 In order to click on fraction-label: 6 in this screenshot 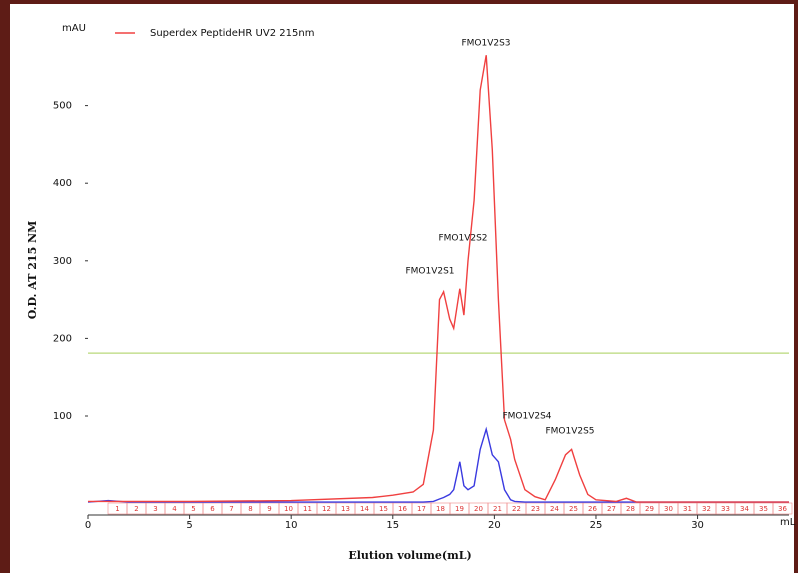, I will do `click(212, 509)`.